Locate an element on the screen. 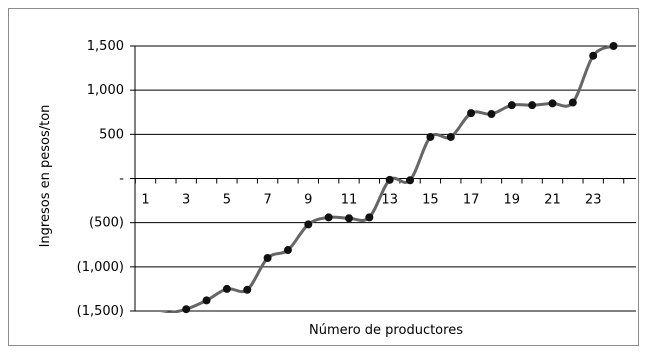 Image resolution: width=649 pixels, height=354 pixels. x-tick-label: 7 is located at coordinates (267, 200).